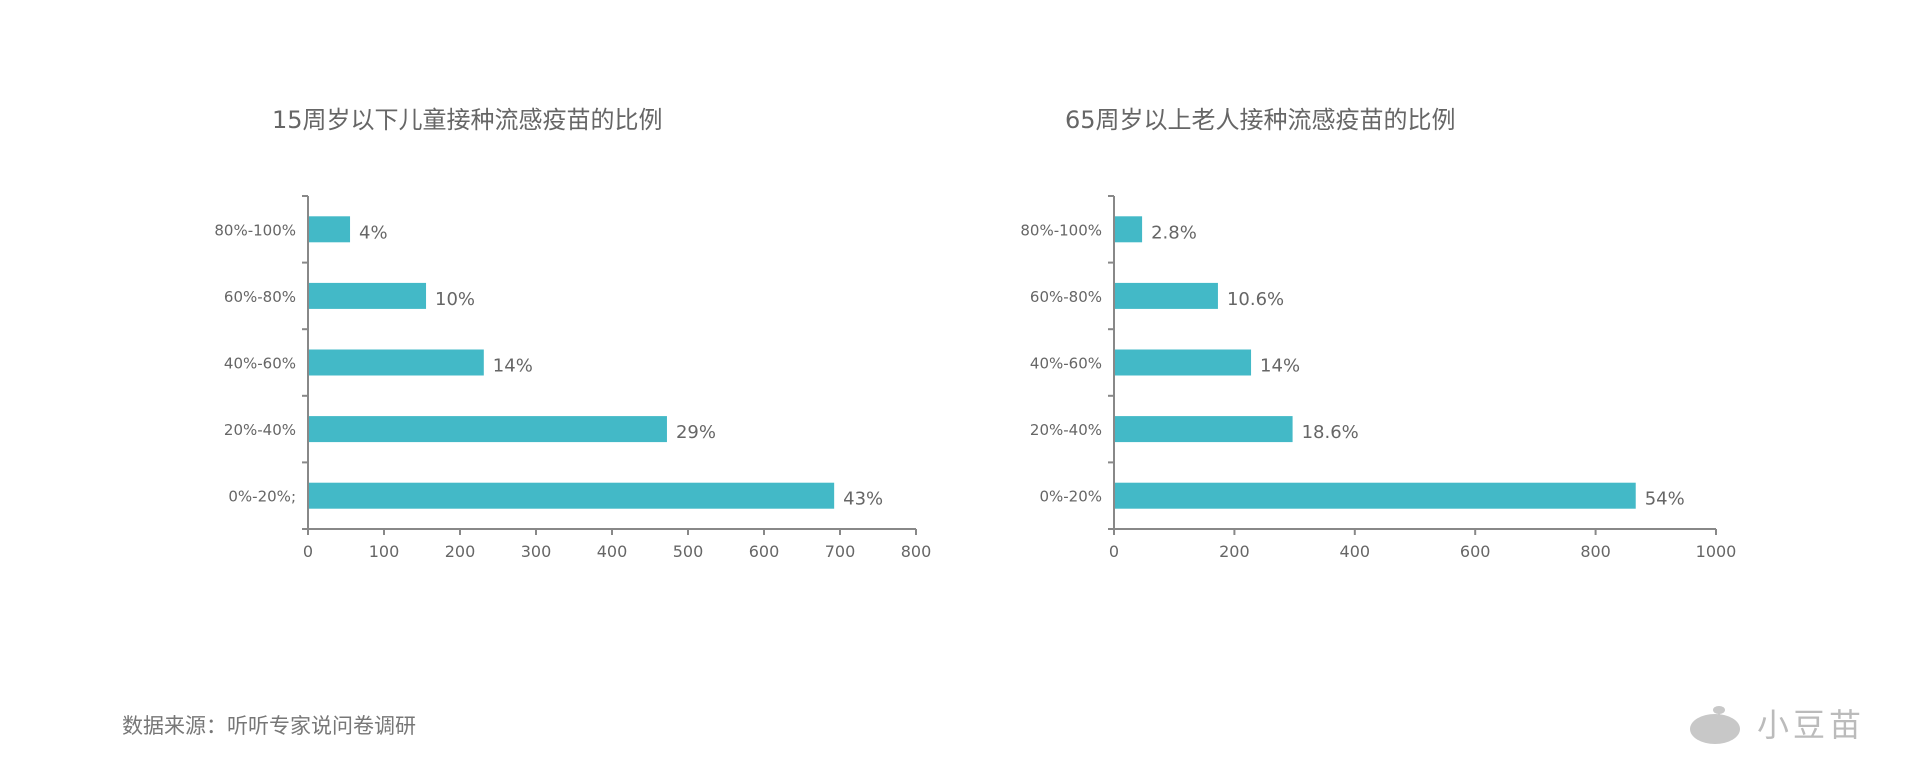 The height and width of the screenshot is (772, 1919). I want to click on logo: 小豆苗, so click(1777, 723).